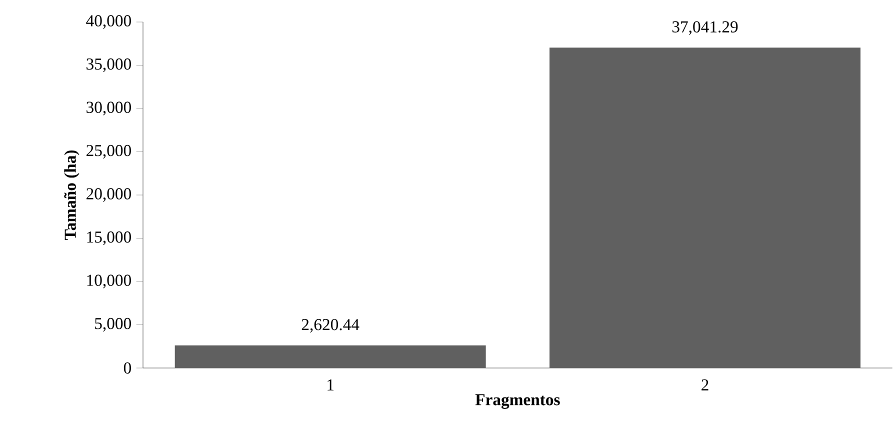 The image size is (894, 426). What do you see at coordinates (517, 401) in the screenshot?
I see `x-axis-title: Fragmentos` at bounding box center [517, 401].